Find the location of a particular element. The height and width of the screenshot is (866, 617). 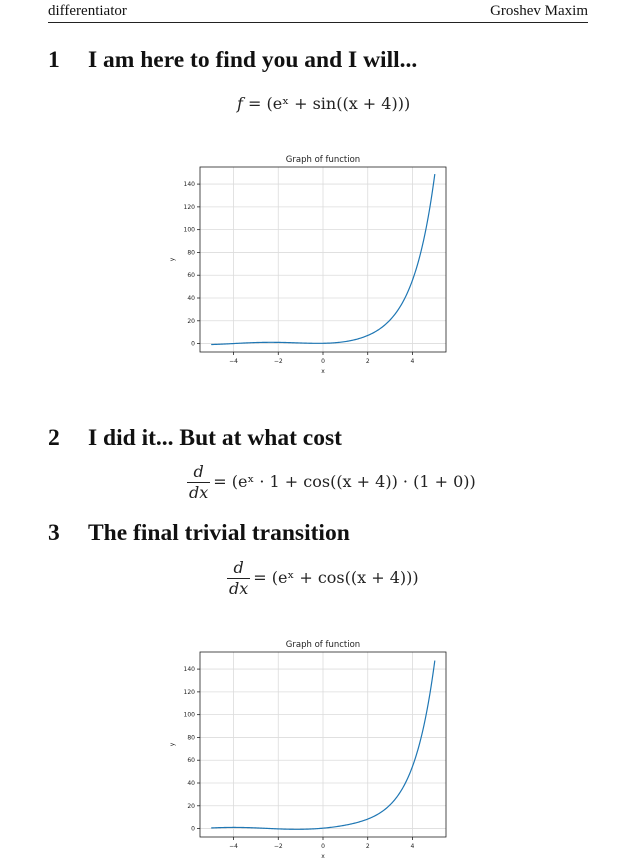

section-3-heading: 3 The final trivial transition is located at coordinates (199, 533).